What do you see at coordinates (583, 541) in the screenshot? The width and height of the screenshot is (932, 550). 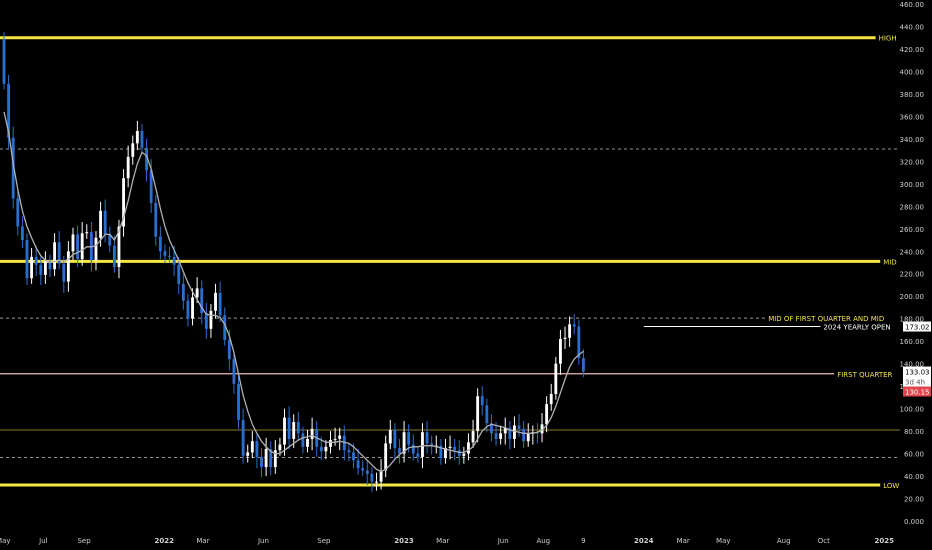 I see `x-tick-label: 9` at bounding box center [583, 541].